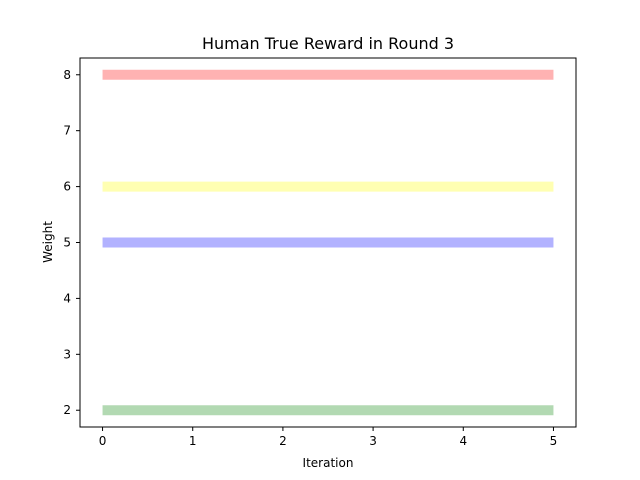 This screenshot has height=480, width=640. I want to click on y-axis-label: Weight, so click(48, 242).